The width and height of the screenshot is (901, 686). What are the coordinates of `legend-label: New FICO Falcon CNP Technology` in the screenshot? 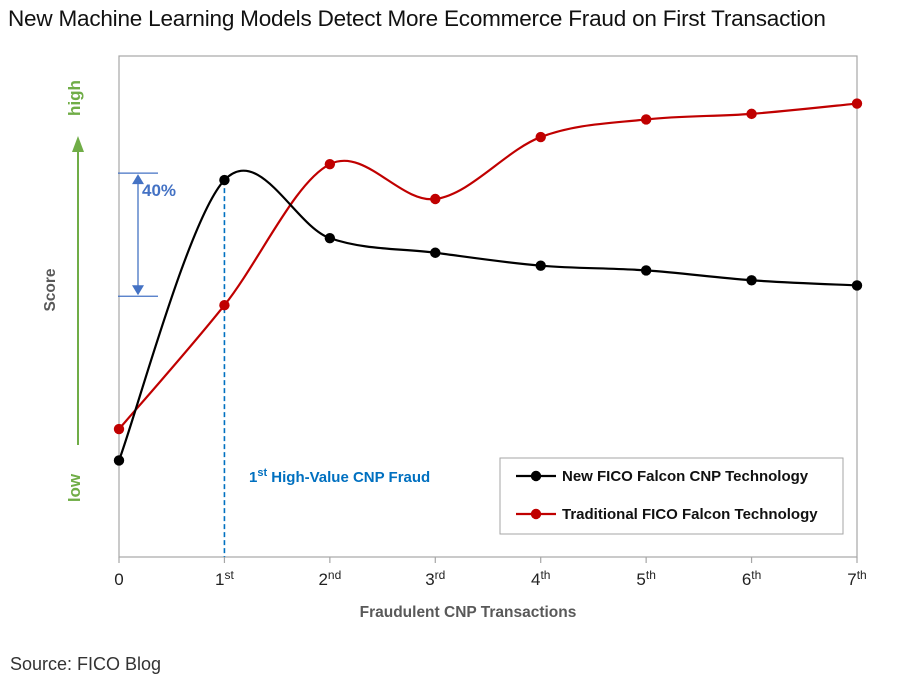 It's located at (685, 476).